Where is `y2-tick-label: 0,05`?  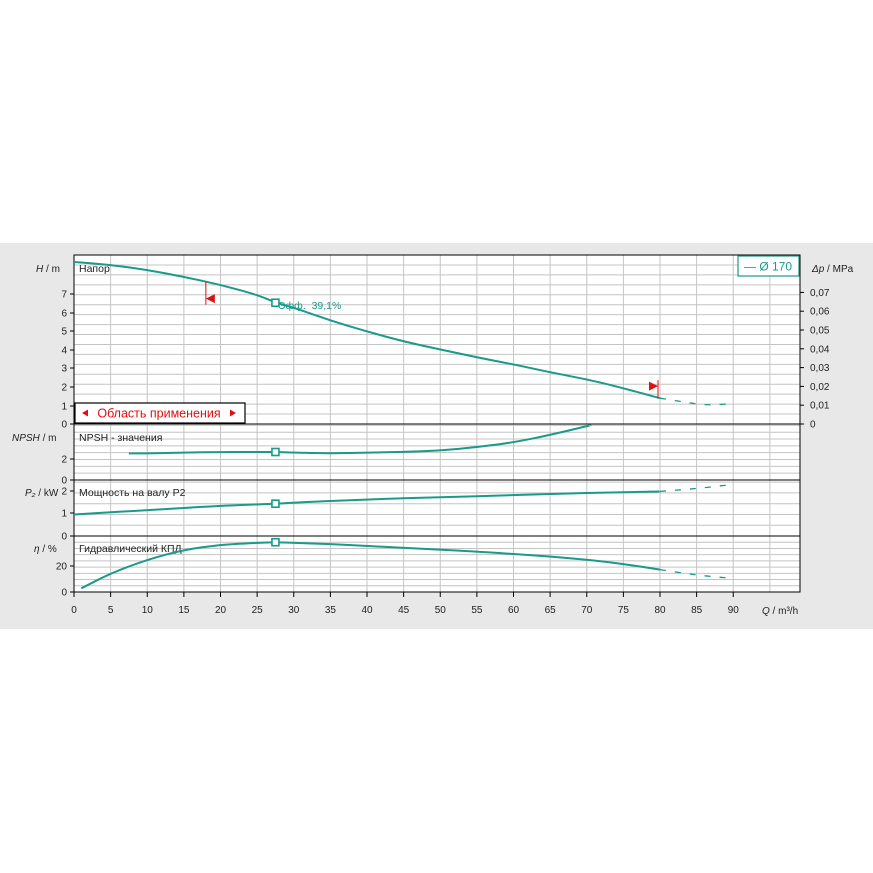
y2-tick-label: 0,05 is located at coordinates (820, 331).